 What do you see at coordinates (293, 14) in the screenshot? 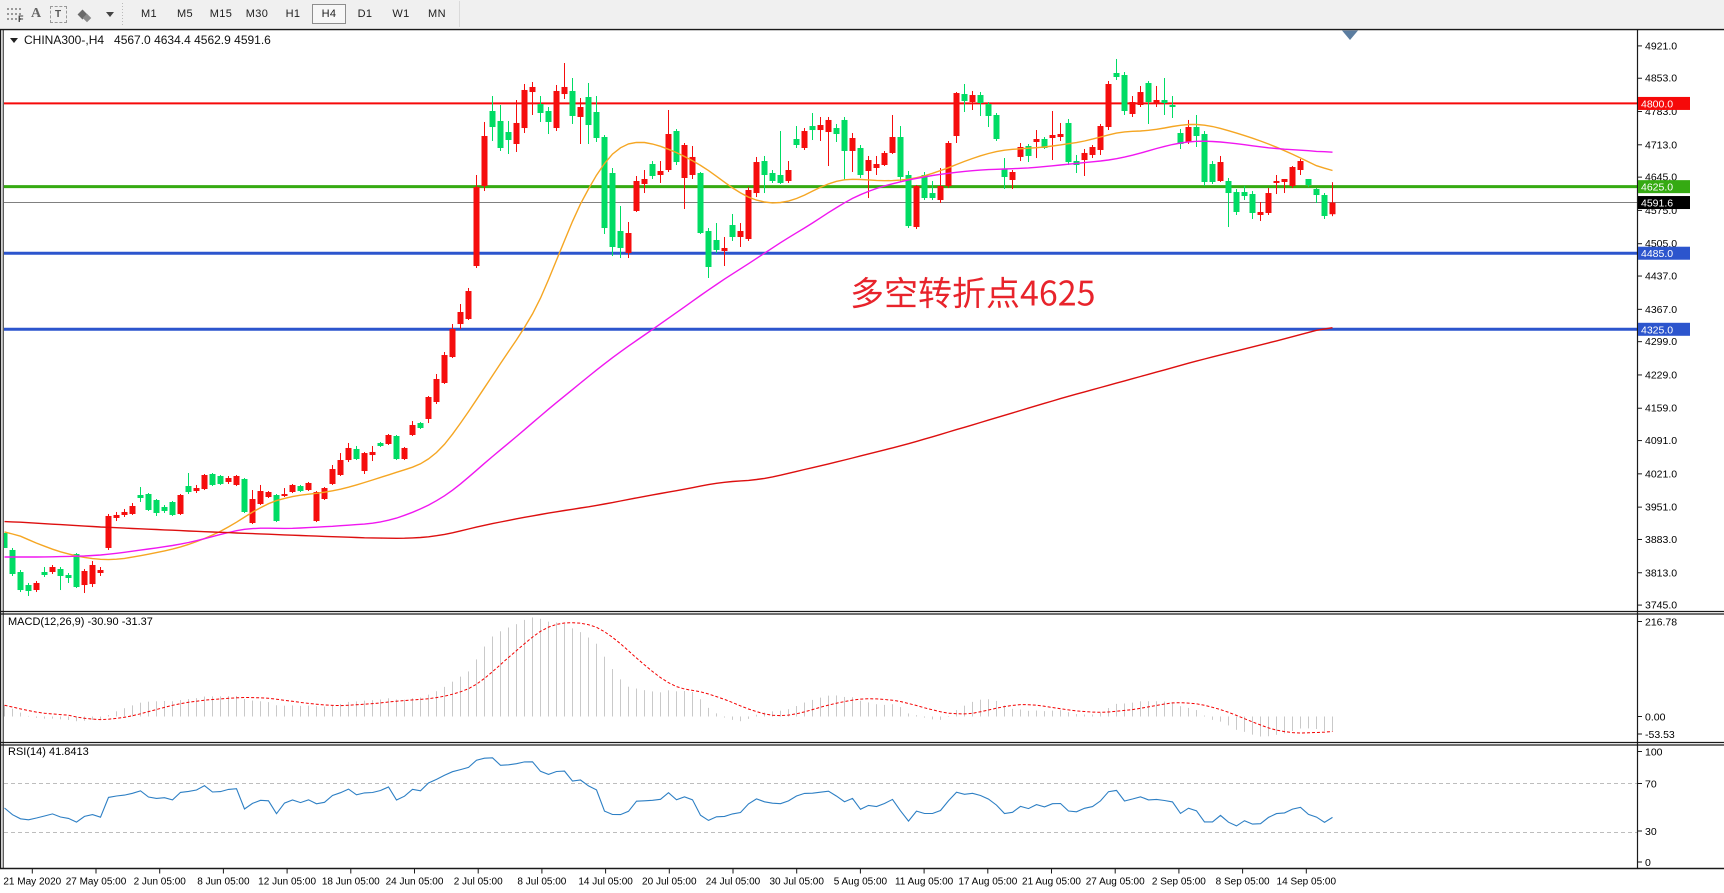
I see `timeframe-button-H1: H1` at bounding box center [293, 14].